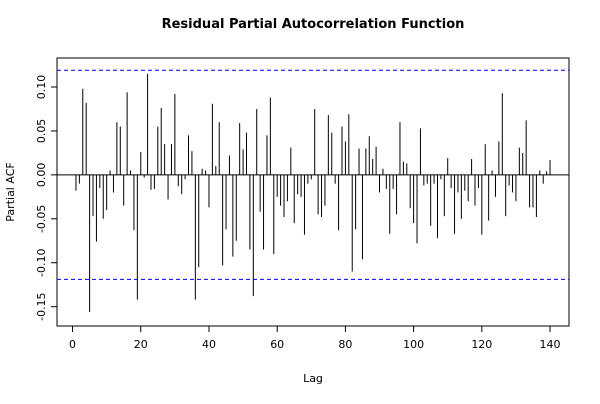 The image size is (600, 404). What do you see at coordinates (141, 344) in the screenshot?
I see `x-tick-label: 20` at bounding box center [141, 344].